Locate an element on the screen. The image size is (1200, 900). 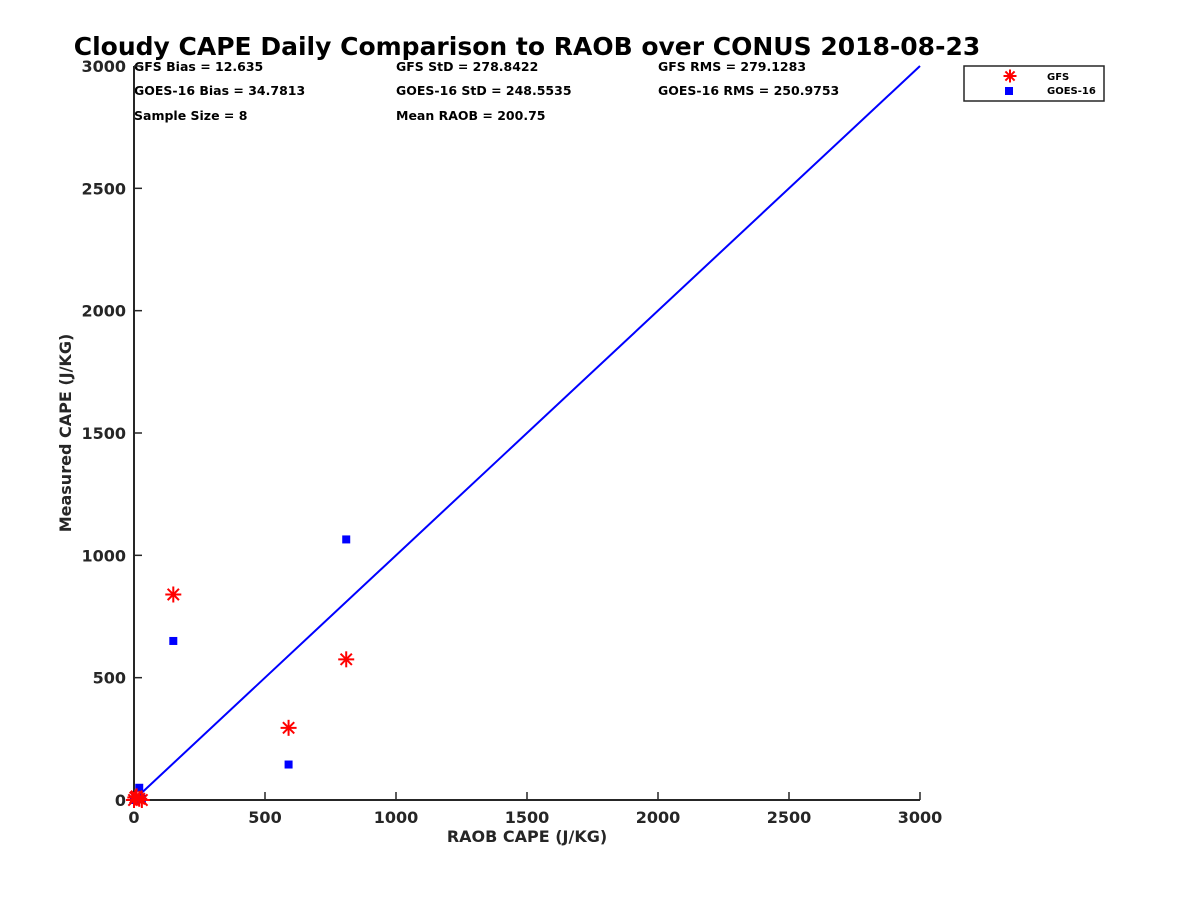
x-tick-label: 2000 is located at coordinates (658, 817).